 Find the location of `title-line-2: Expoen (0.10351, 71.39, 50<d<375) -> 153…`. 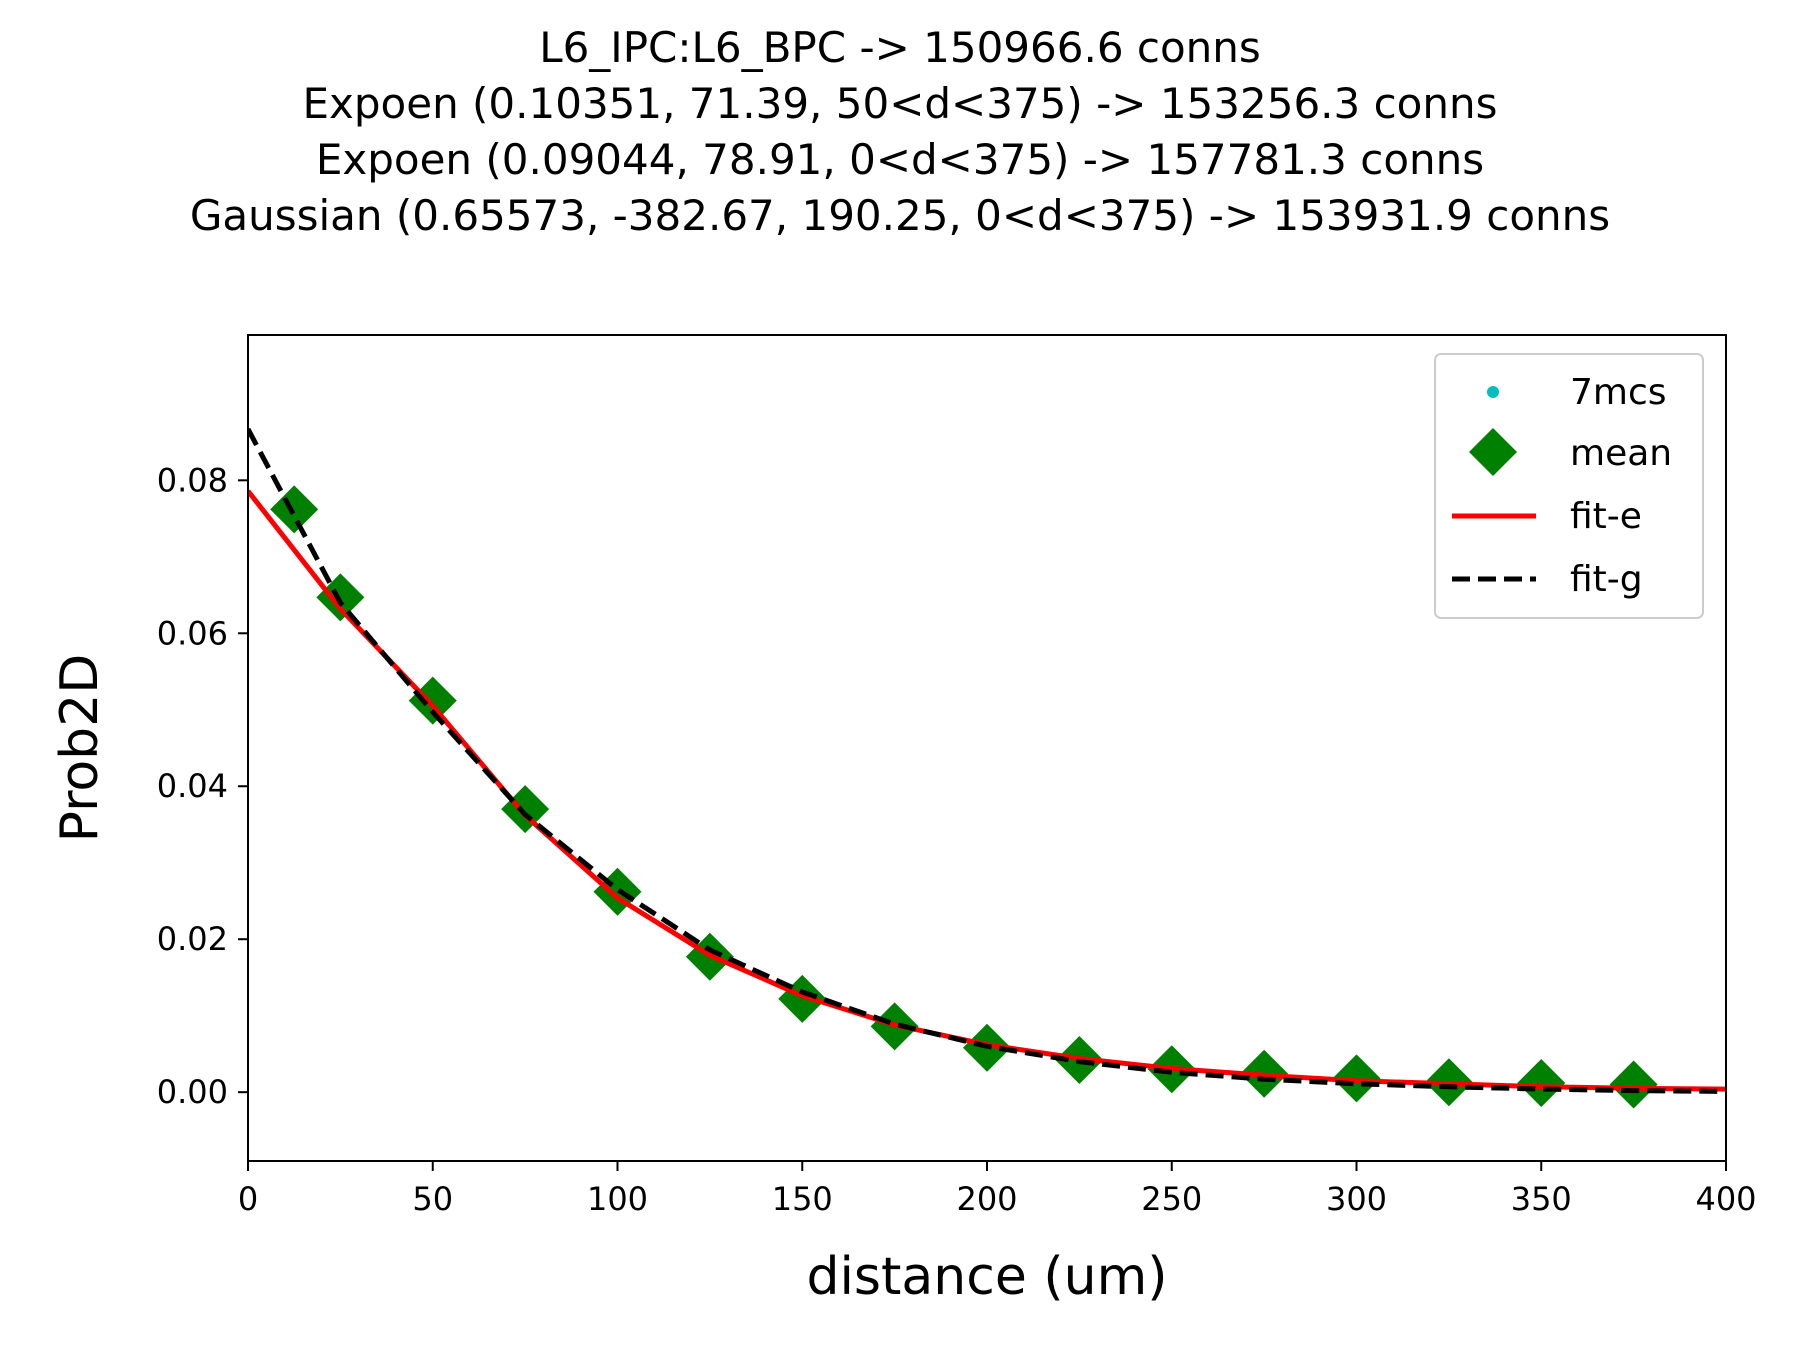

title-line-2: Expoen (0.10351, 71.39, 50<d<375) -> 153… is located at coordinates (899, 103).